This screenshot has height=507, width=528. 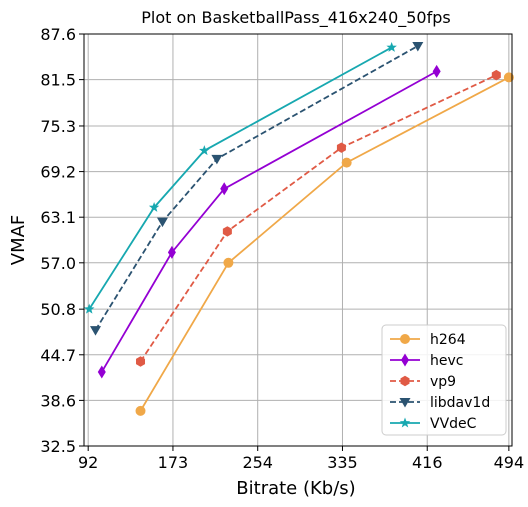 What do you see at coordinates (173, 462) in the screenshot?
I see `x-tick-label: 173` at bounding box center [173, 462].